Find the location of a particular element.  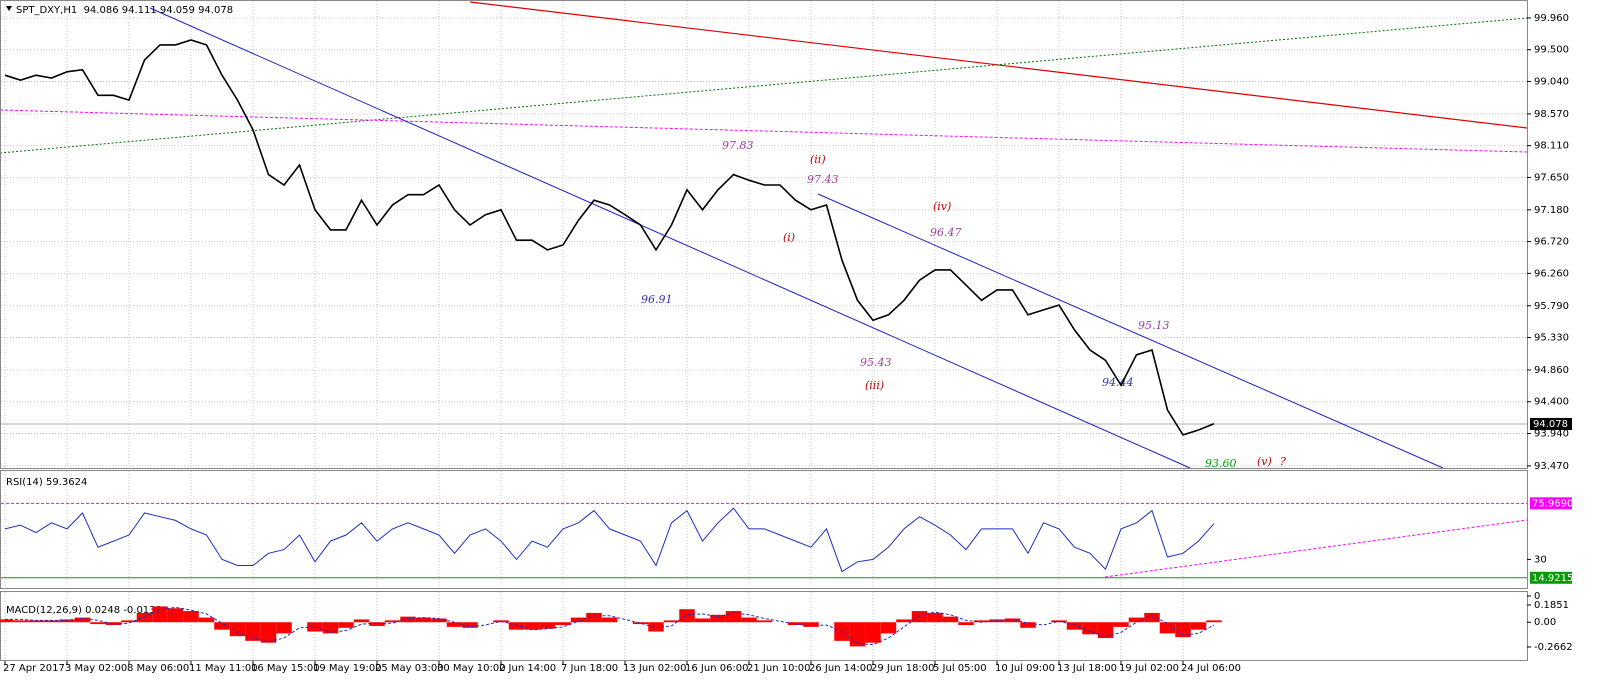

x-tick-label: 19 May 19:00 is located at coordinates (347, 668).